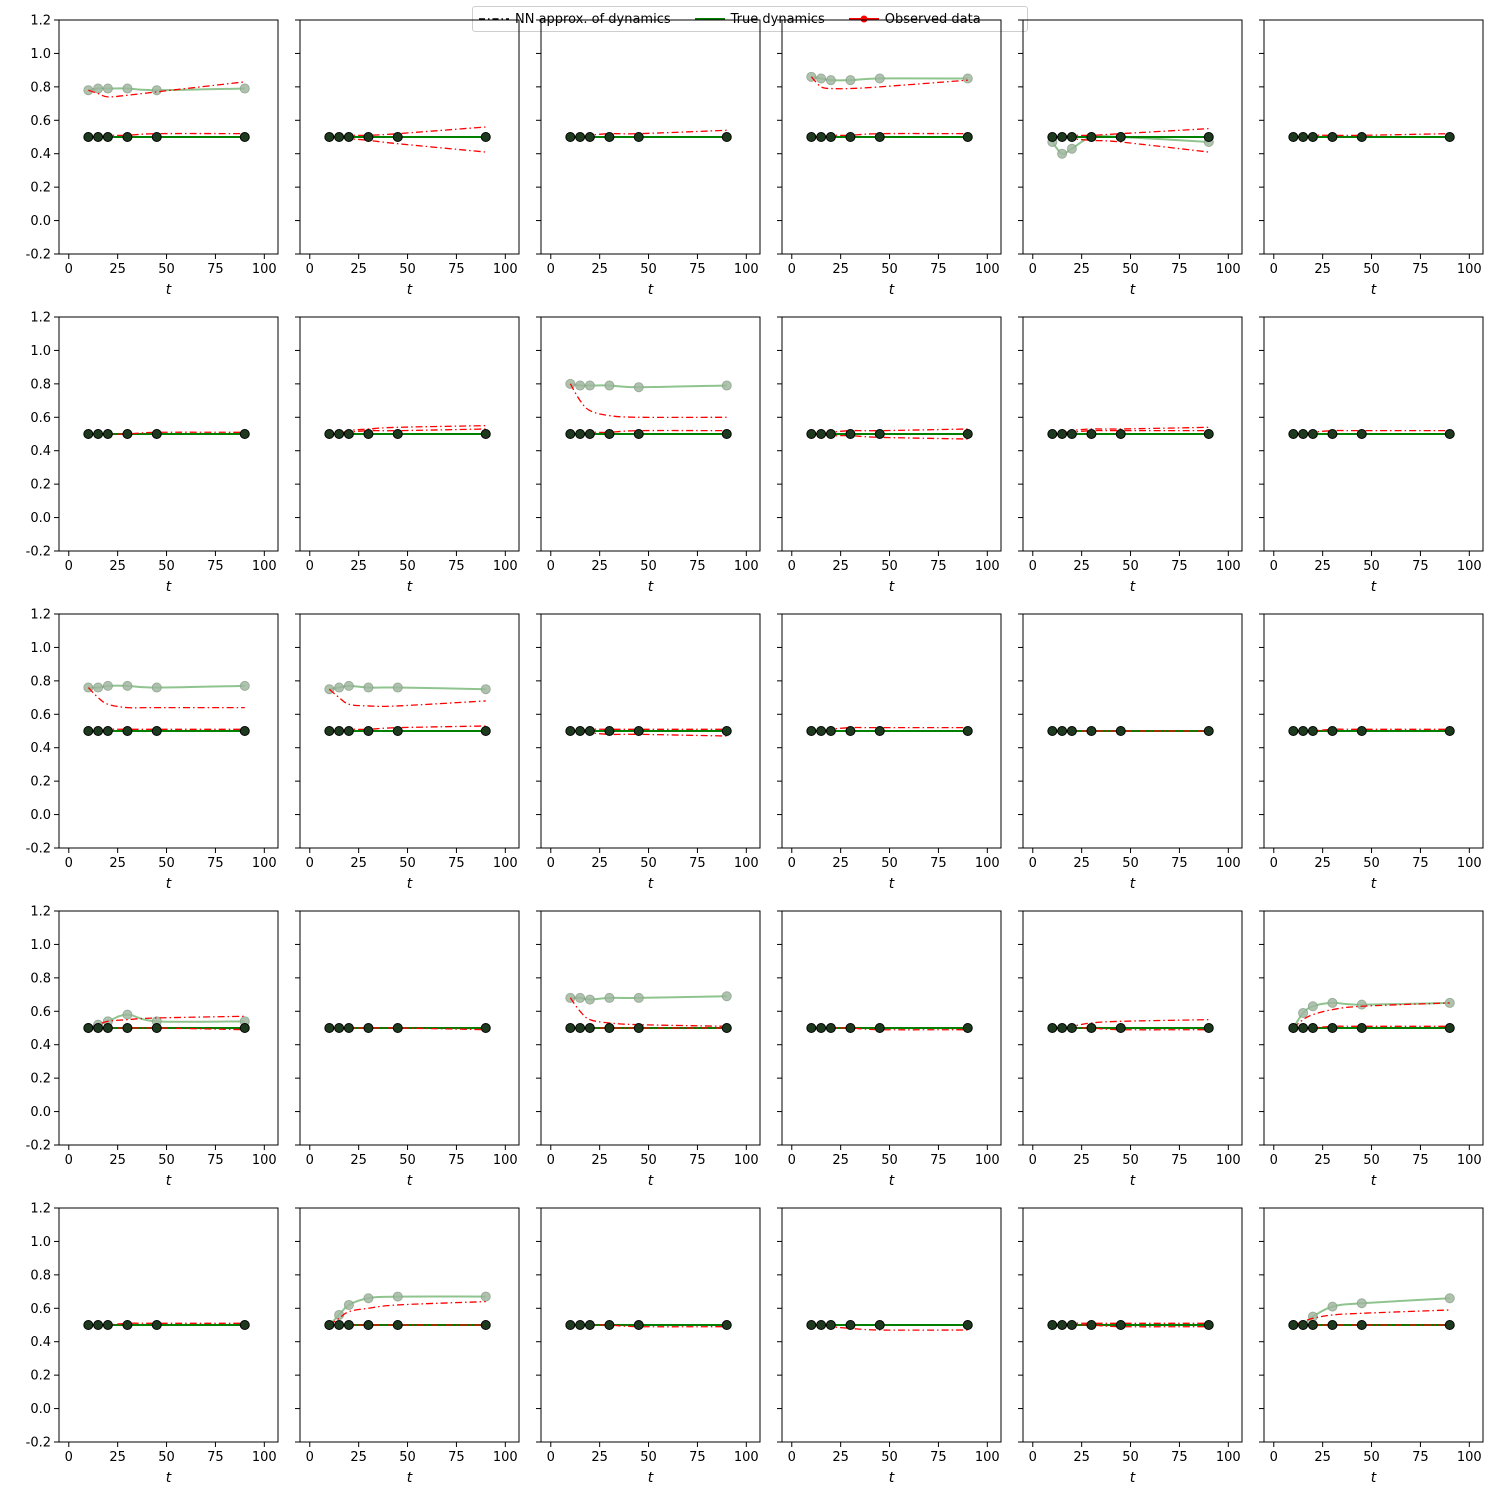  I want to click on legend-nn-line-icon, so click(494, 19).